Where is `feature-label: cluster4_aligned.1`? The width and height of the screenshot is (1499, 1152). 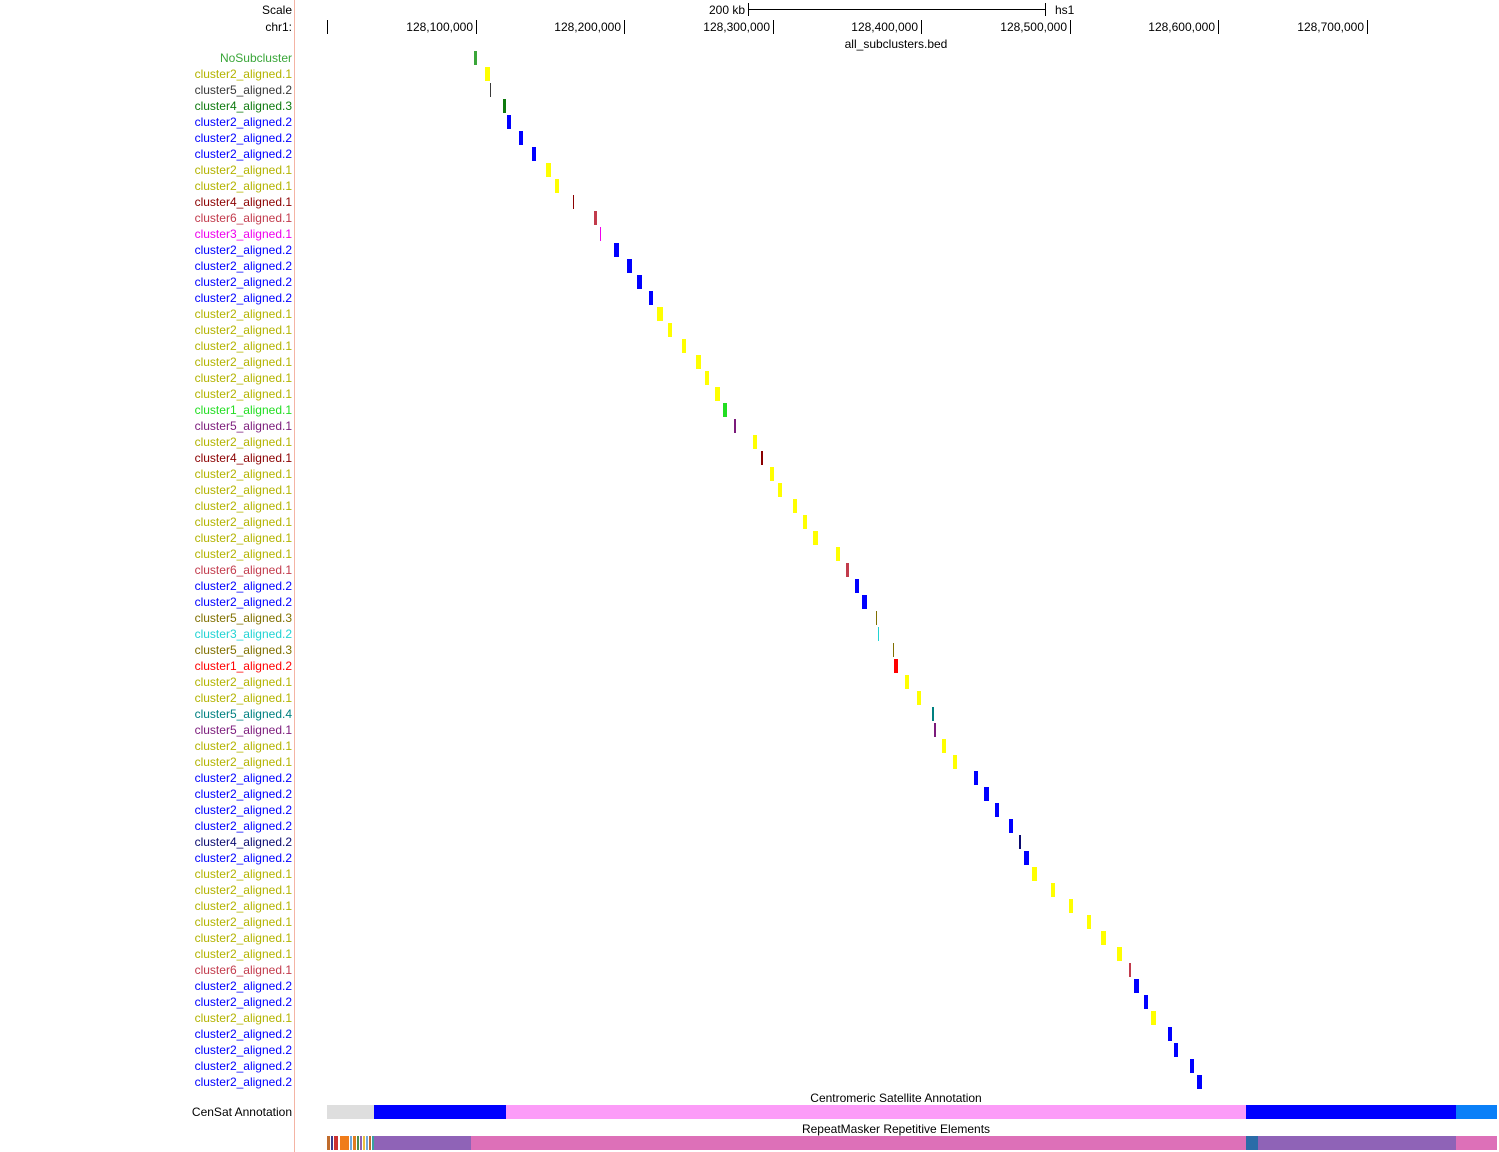 feature-label: cluster4_aligned.1 is located at coordinates (243, 202).